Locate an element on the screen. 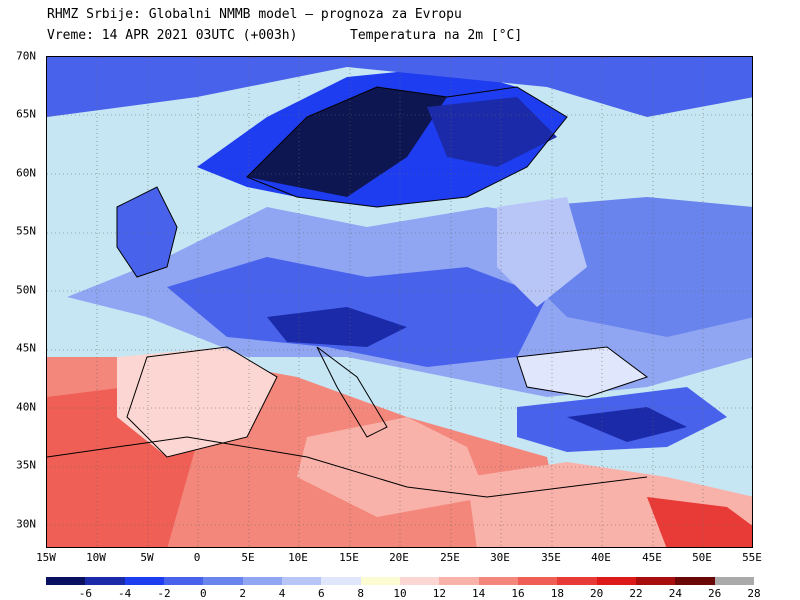  lon-label-15w: 15W is located at coordinates (46, 557).